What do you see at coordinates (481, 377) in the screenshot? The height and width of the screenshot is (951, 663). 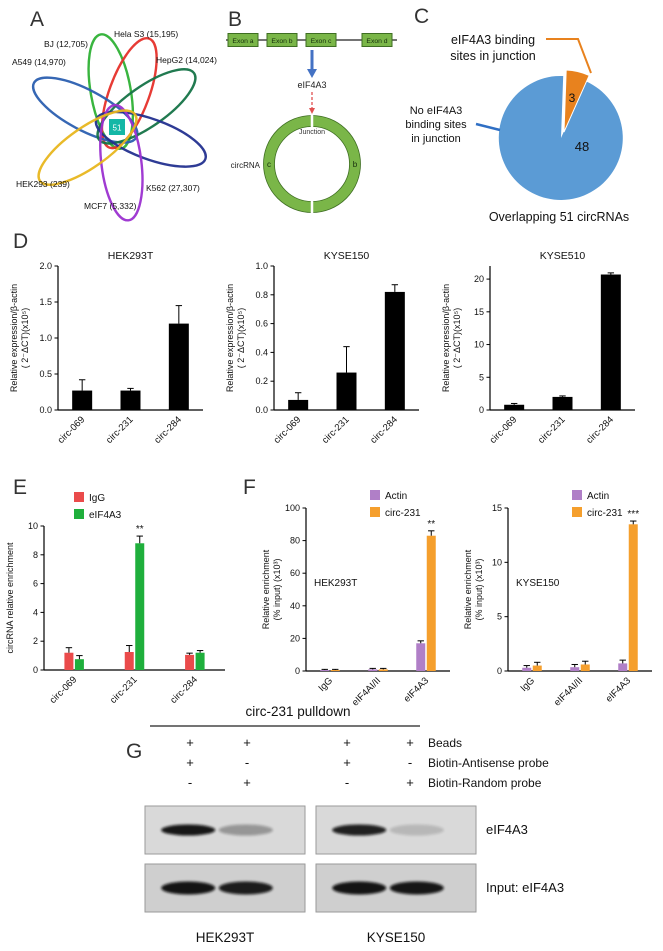 I see `svg-text: 5` at bounding box center [481, 377].